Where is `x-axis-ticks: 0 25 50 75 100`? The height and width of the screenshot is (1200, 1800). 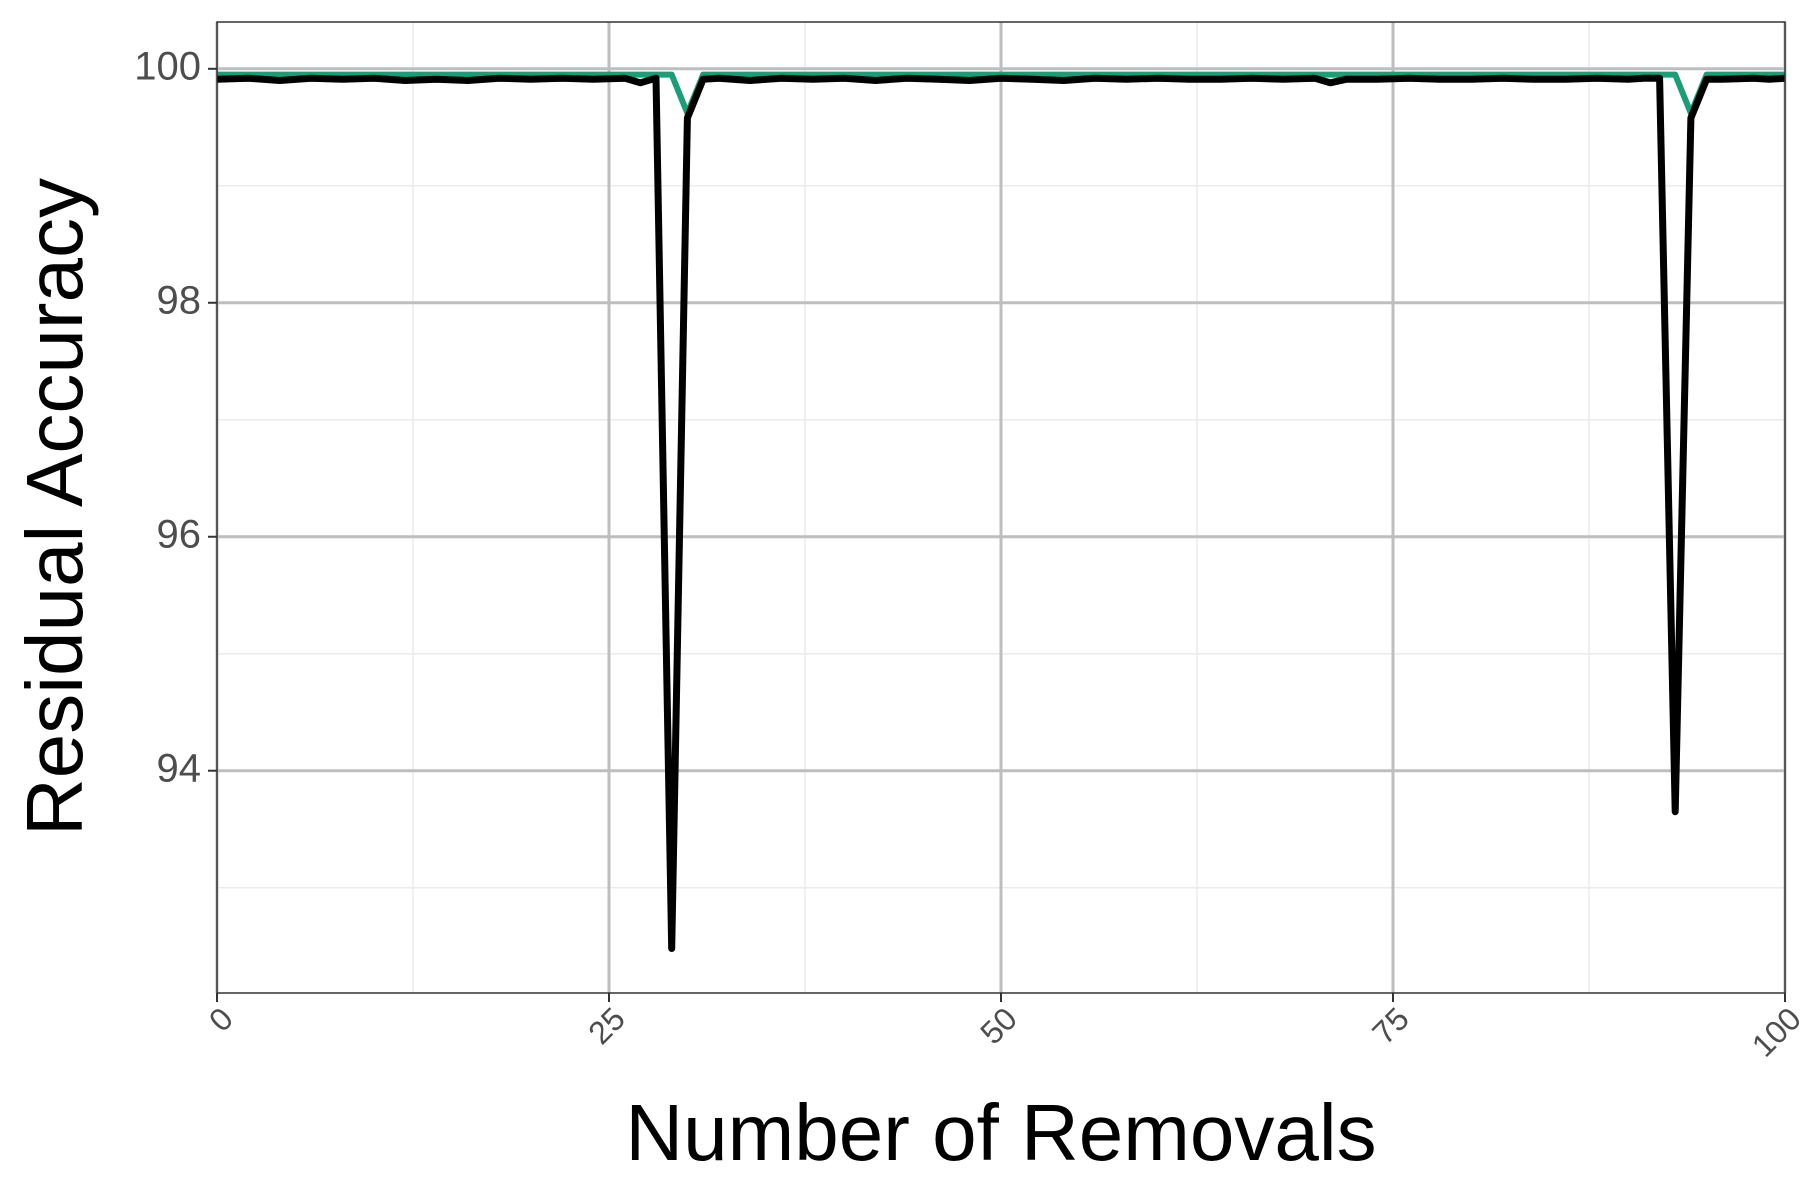 x-axis-ticks: 0 25 50 75 100 is located at coordinates (1001, 1028).